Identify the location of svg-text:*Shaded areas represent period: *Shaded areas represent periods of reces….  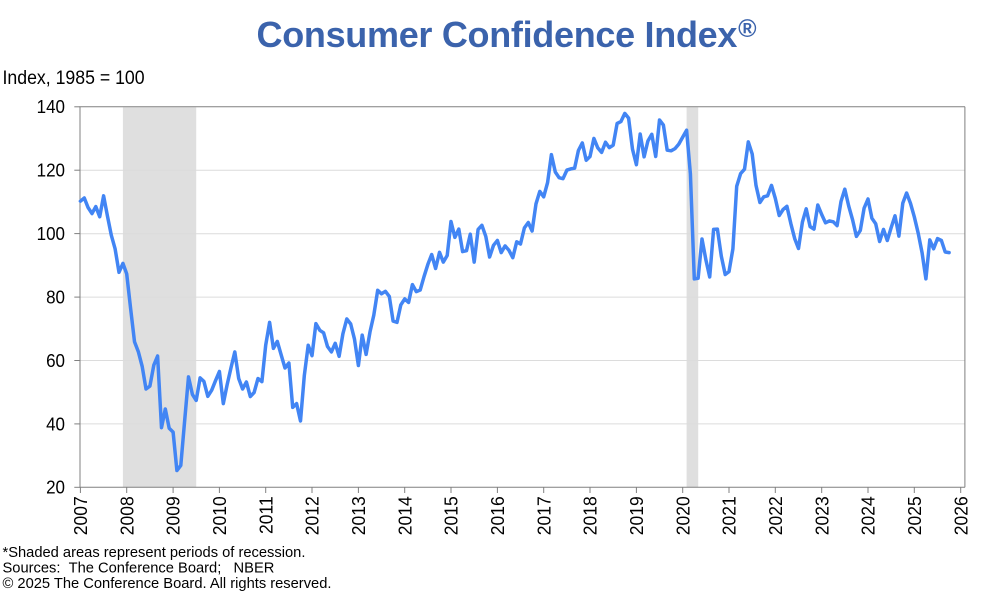
(154, 553).